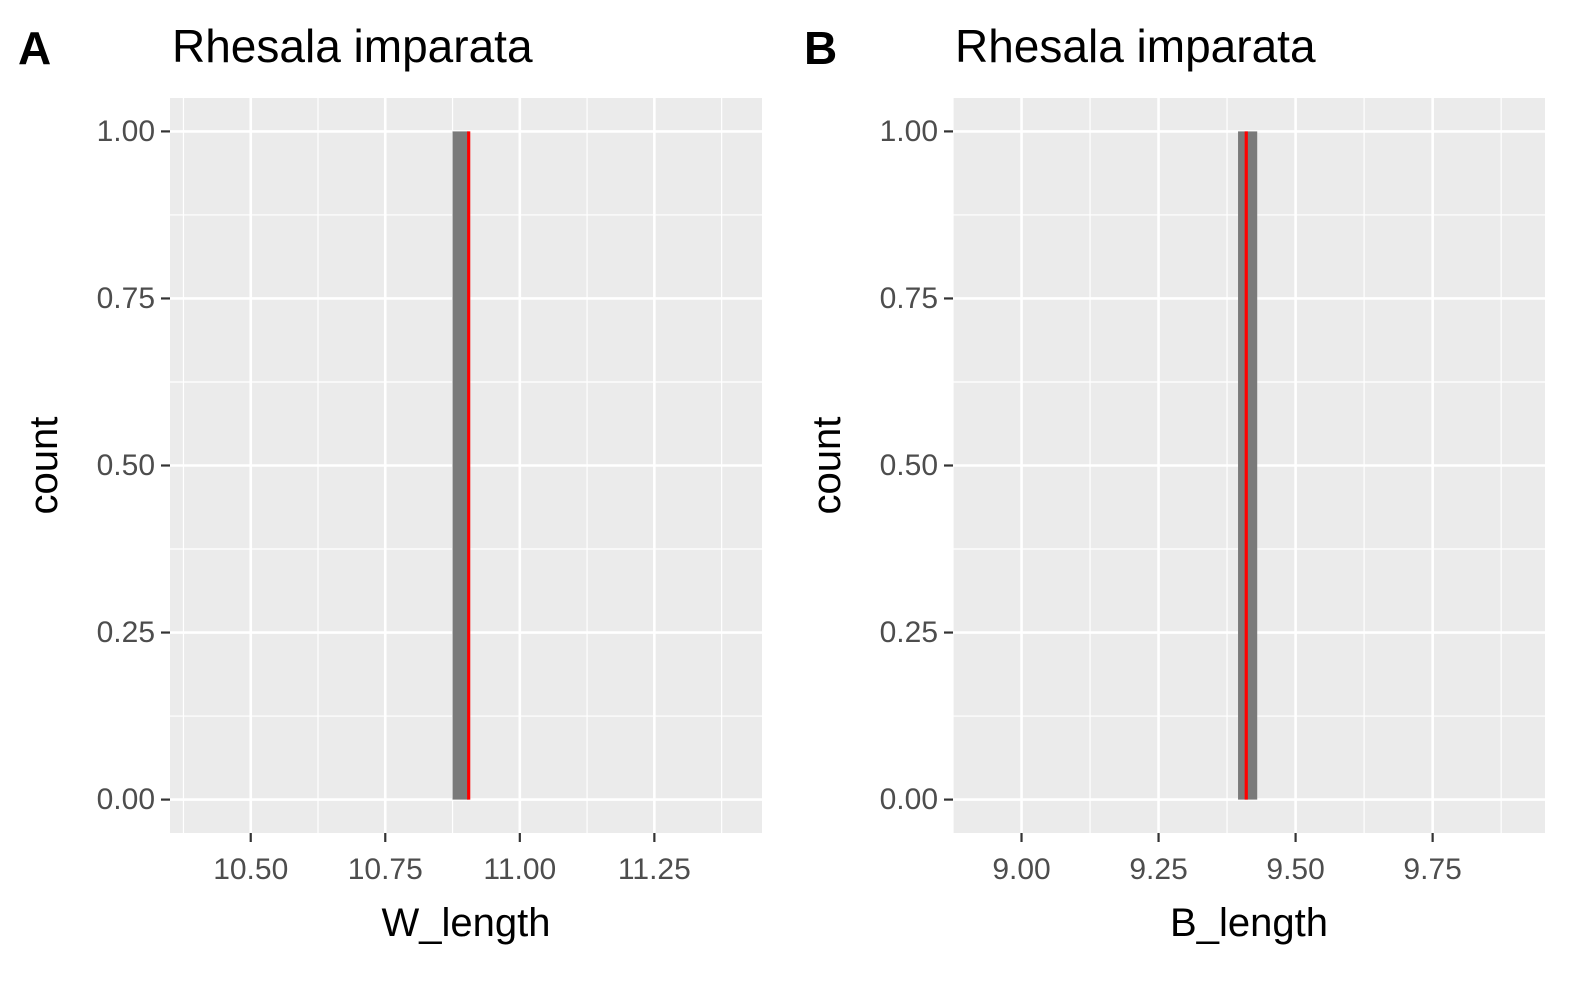 The height and width of the screenshot is (984, 1593). Describe the element at coordinates (466, 923) in the screenshot. I see `x-axis-title: W_length` at that location.